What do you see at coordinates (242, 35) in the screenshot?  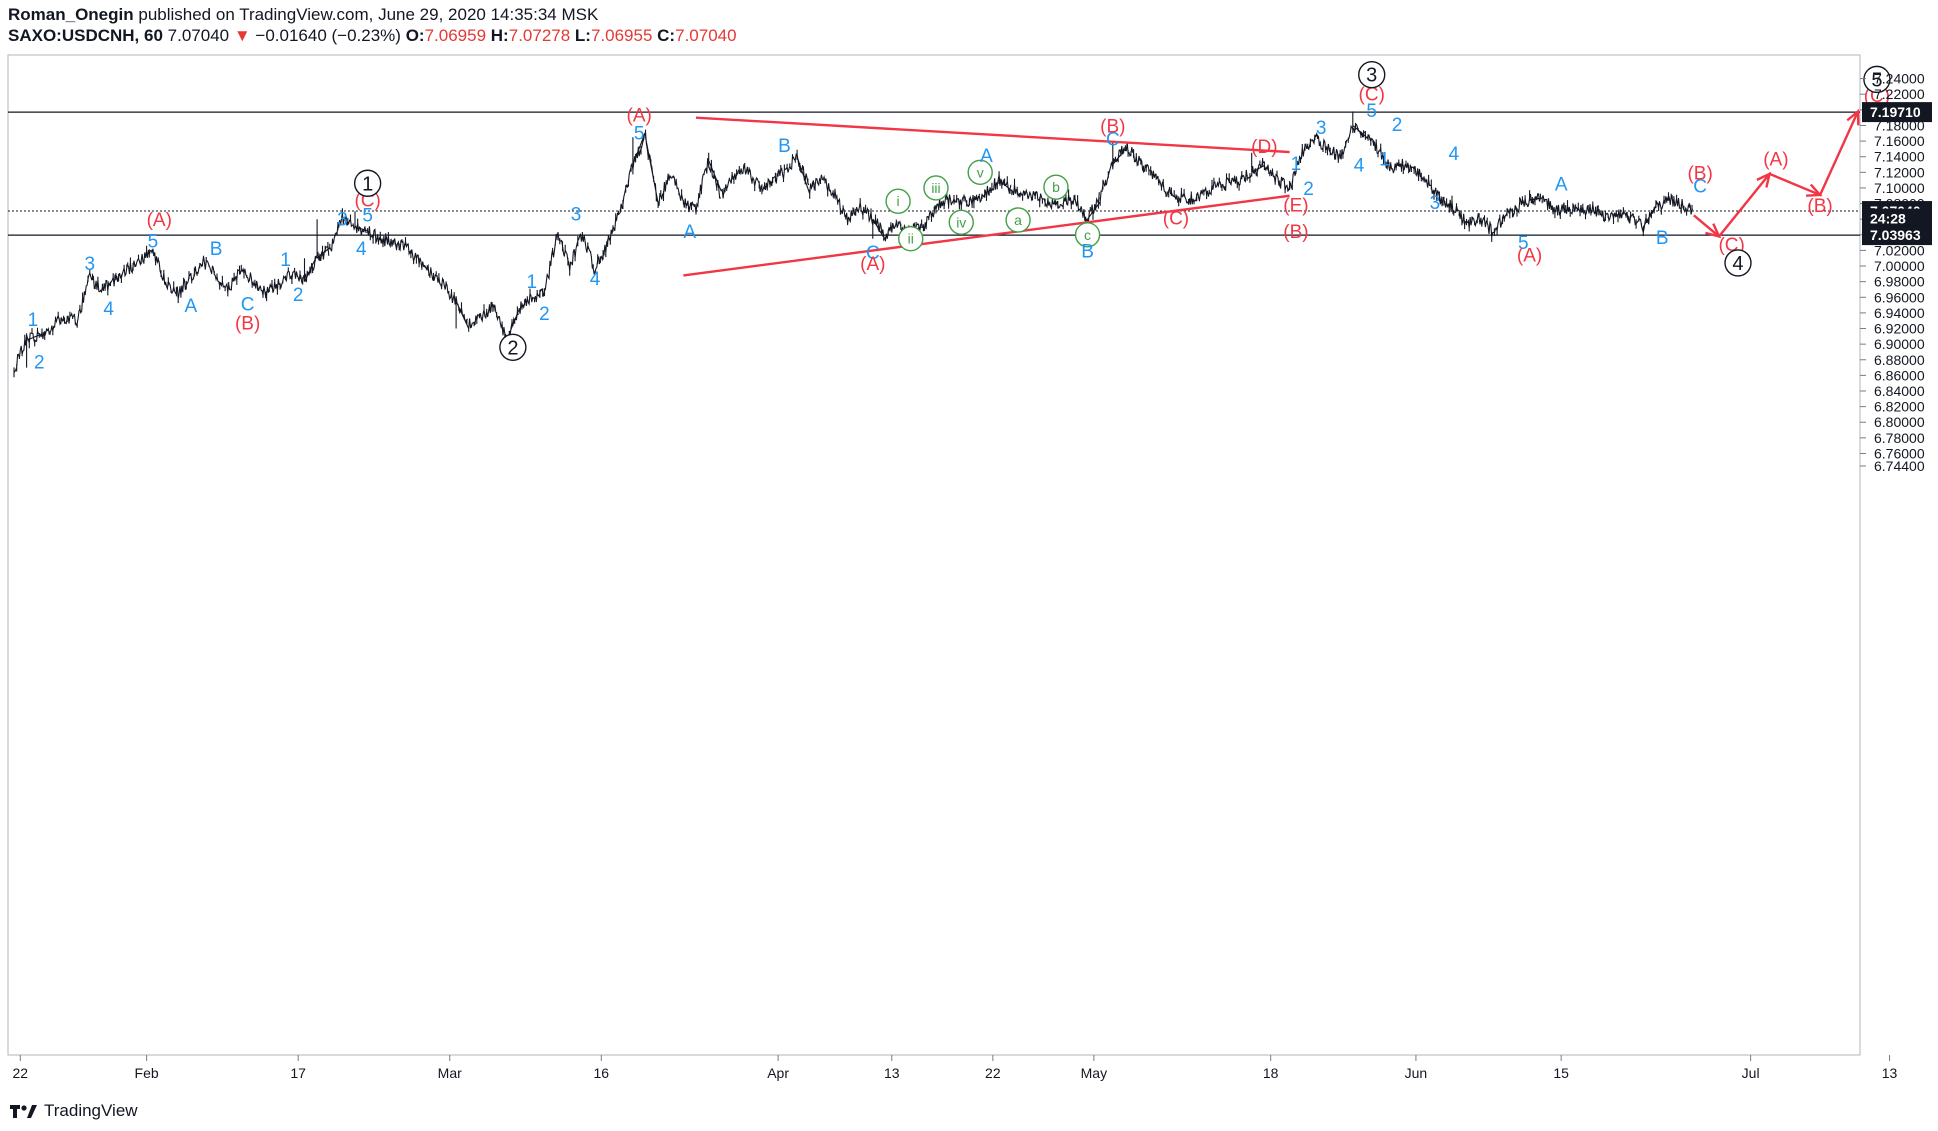 I see `down-triangle-icon: ▼` at bounding box center [242, 35].